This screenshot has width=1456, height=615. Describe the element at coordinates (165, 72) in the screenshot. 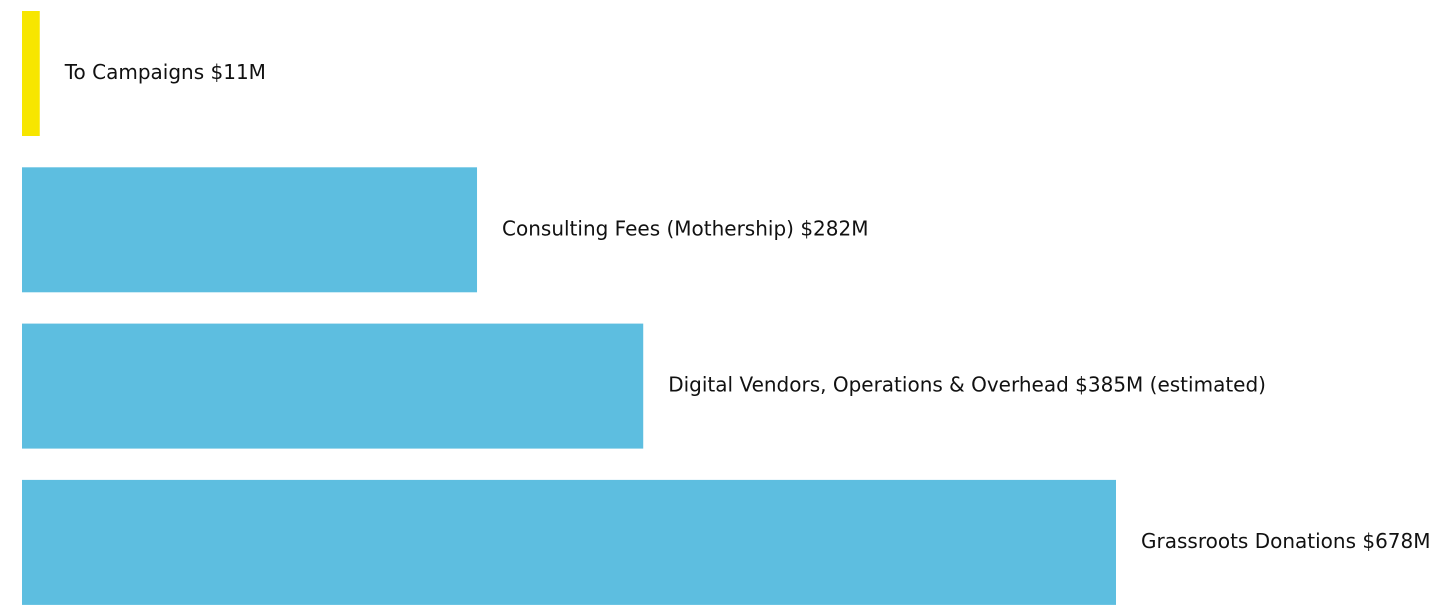

I see `bar-label-0: To Campaigns $11M` at that location.